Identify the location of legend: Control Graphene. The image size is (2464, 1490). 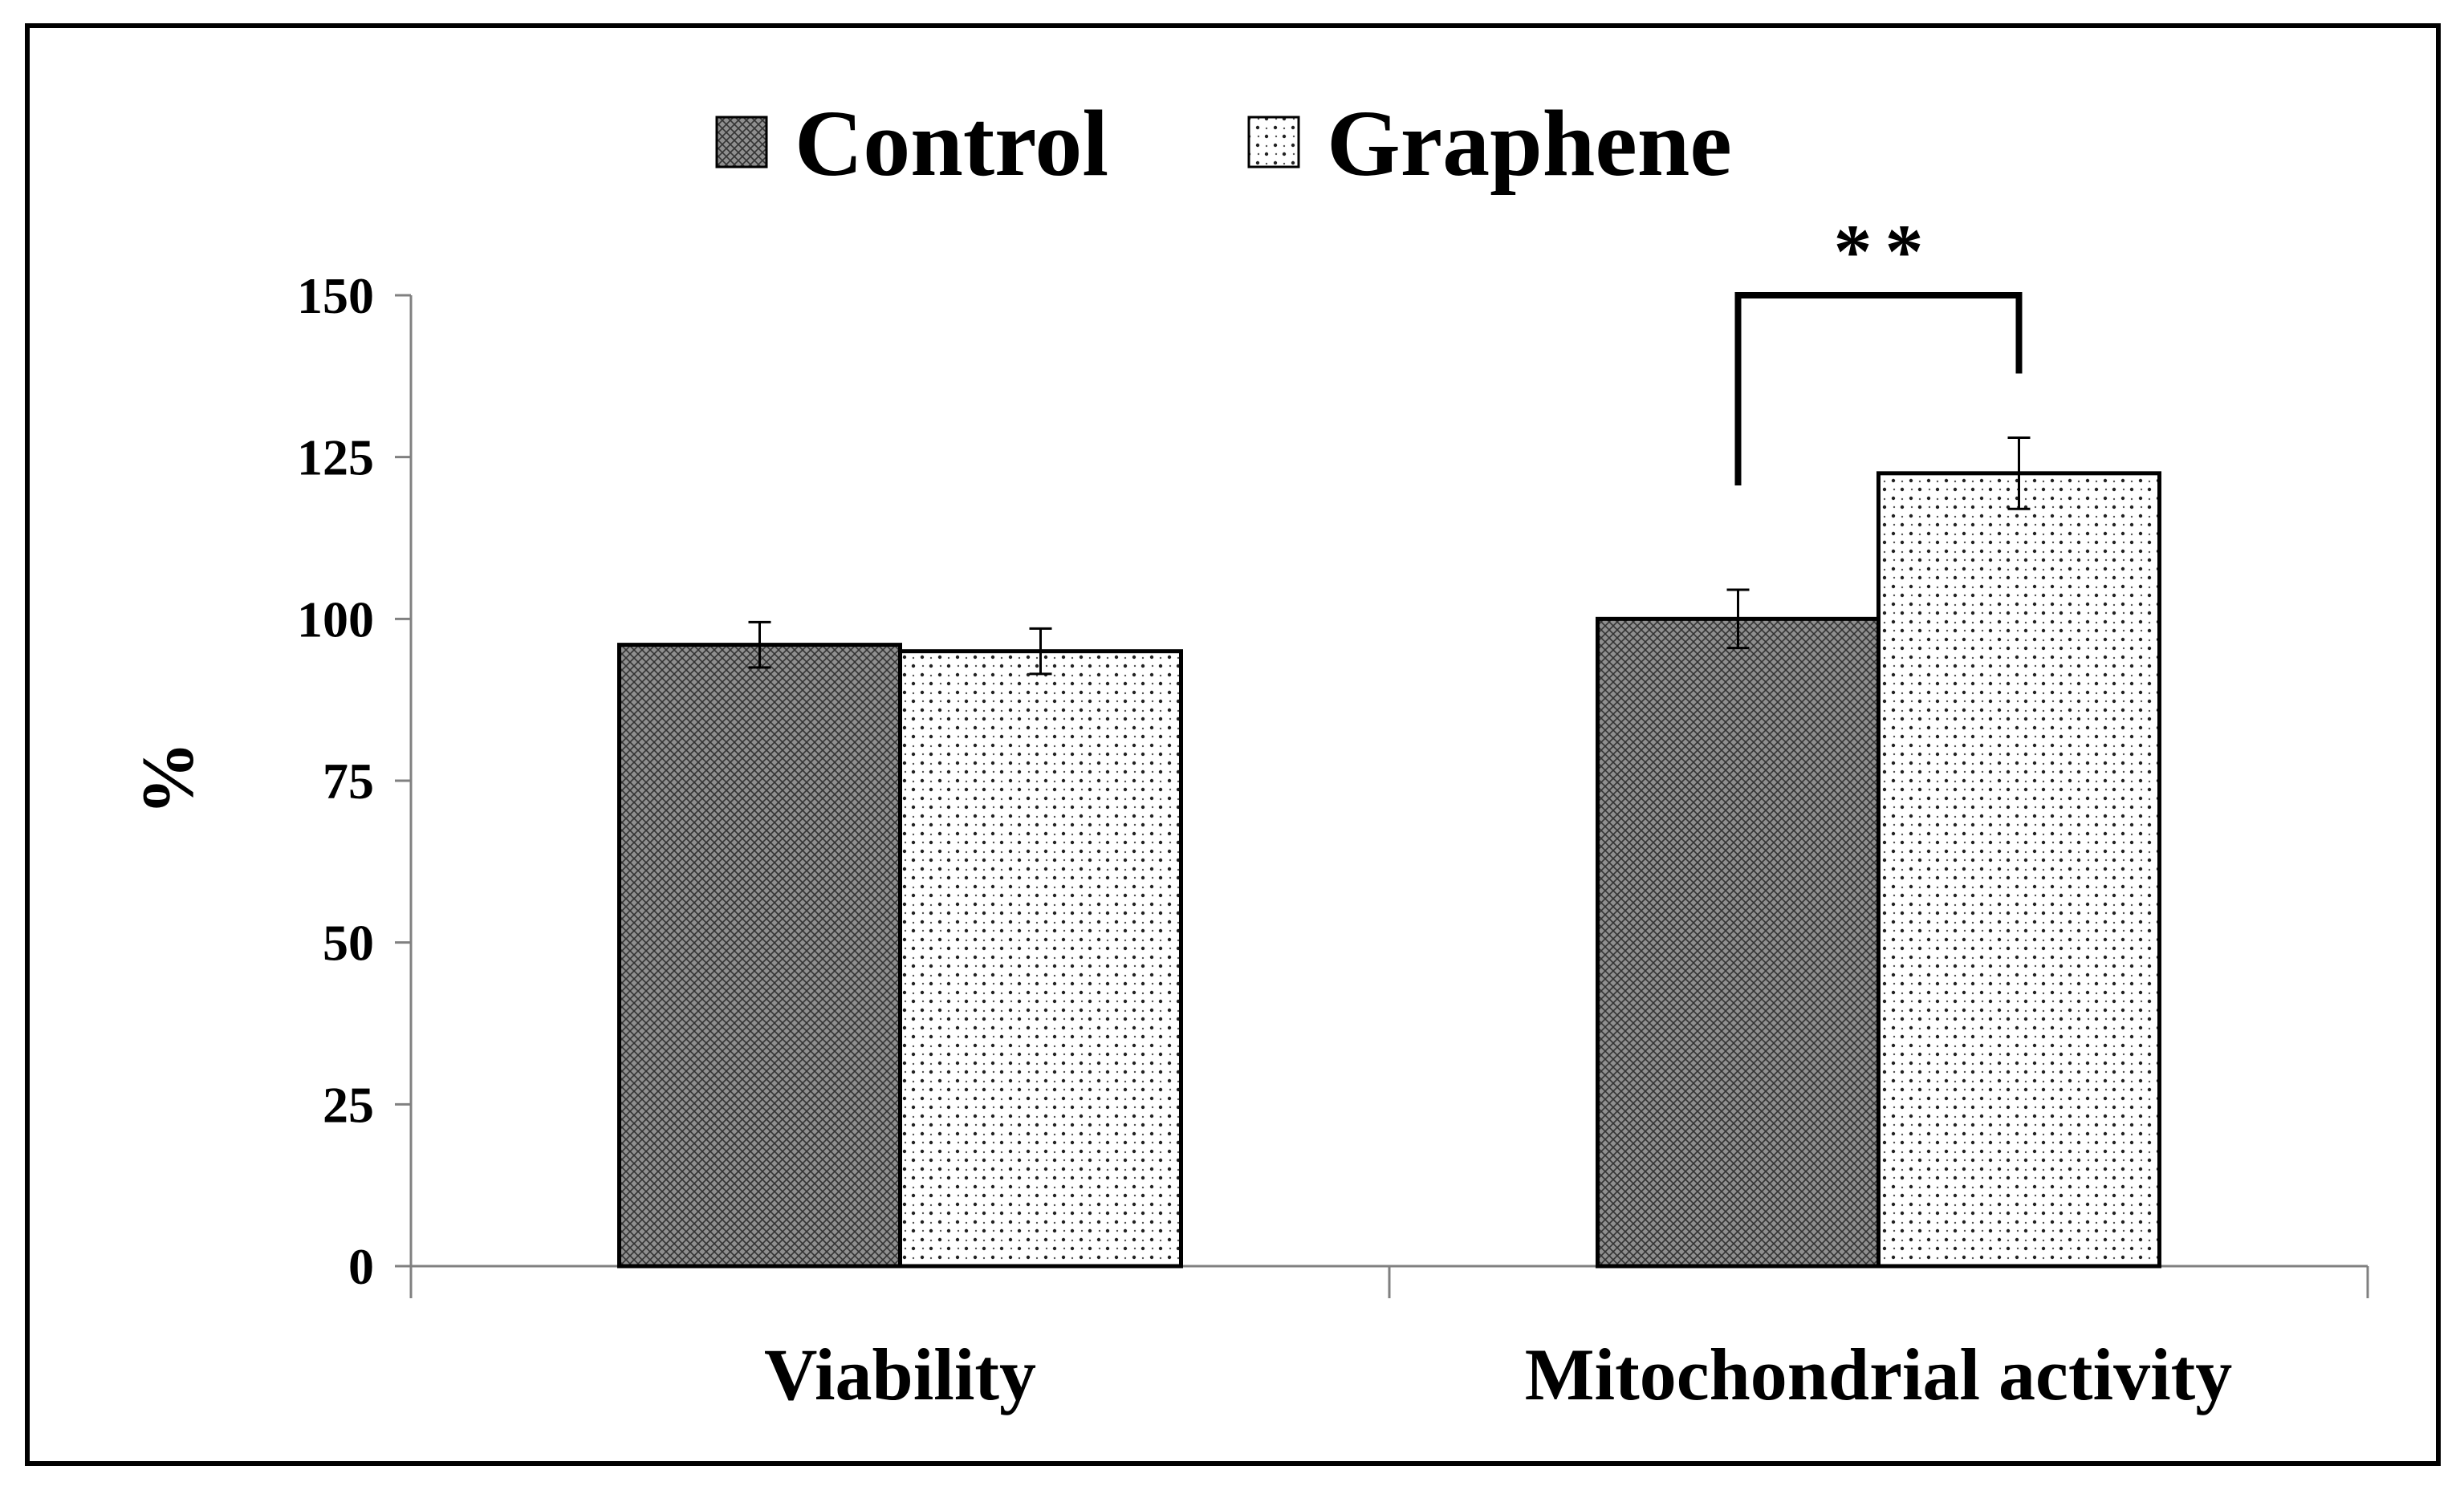
(1224, 143).